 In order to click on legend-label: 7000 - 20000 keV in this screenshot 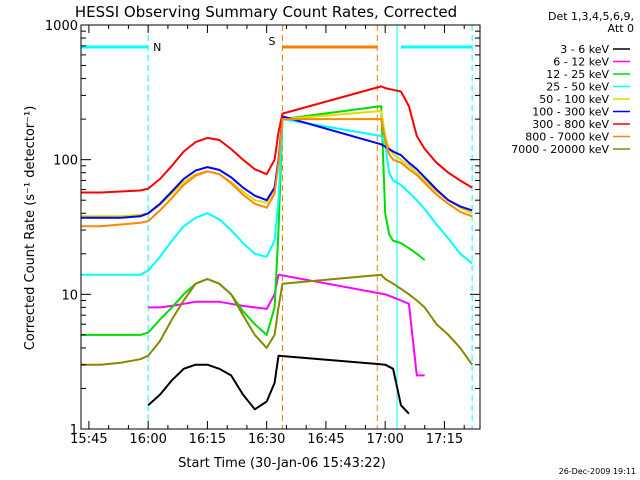, I will do `click(560, 149)`.